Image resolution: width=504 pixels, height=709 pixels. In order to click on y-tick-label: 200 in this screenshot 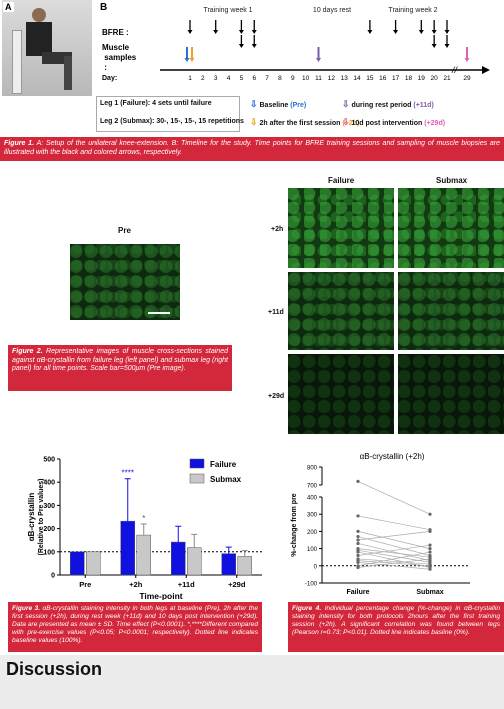, I will do `click(312, 533)`.